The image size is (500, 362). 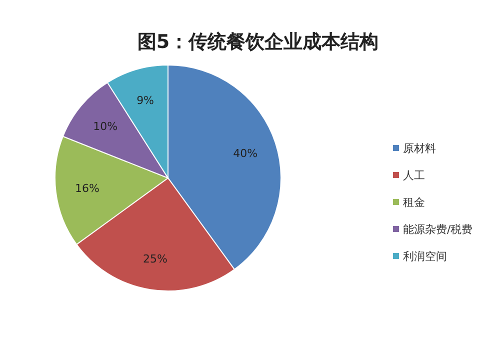 What do you see at coordinates (245, 153) in the screenshot?
I see `data-label: 40%` at bounding box center [245, 153].